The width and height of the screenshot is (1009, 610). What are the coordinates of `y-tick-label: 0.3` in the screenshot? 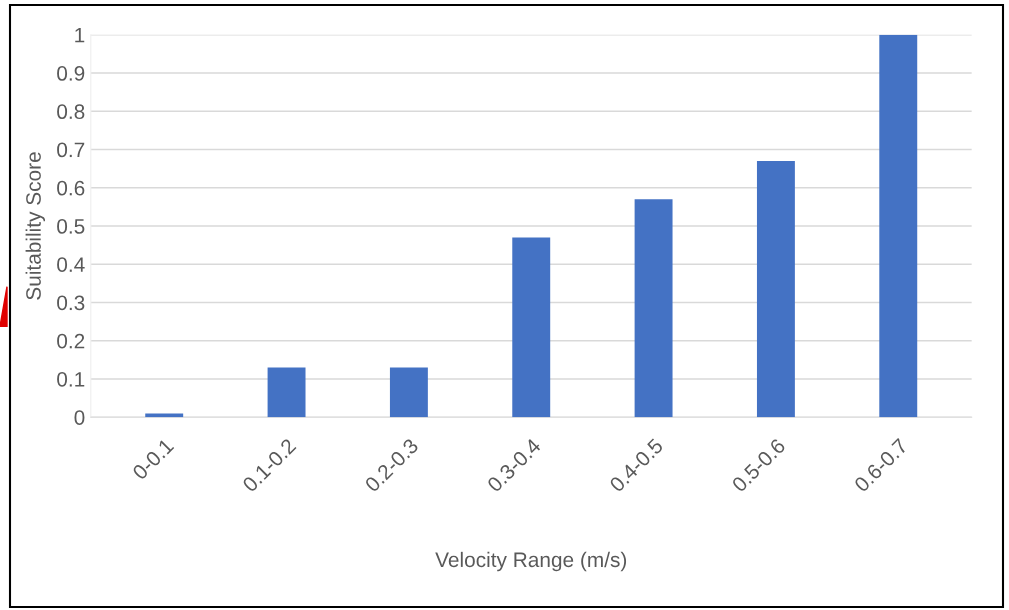 It's located at (71, 303).